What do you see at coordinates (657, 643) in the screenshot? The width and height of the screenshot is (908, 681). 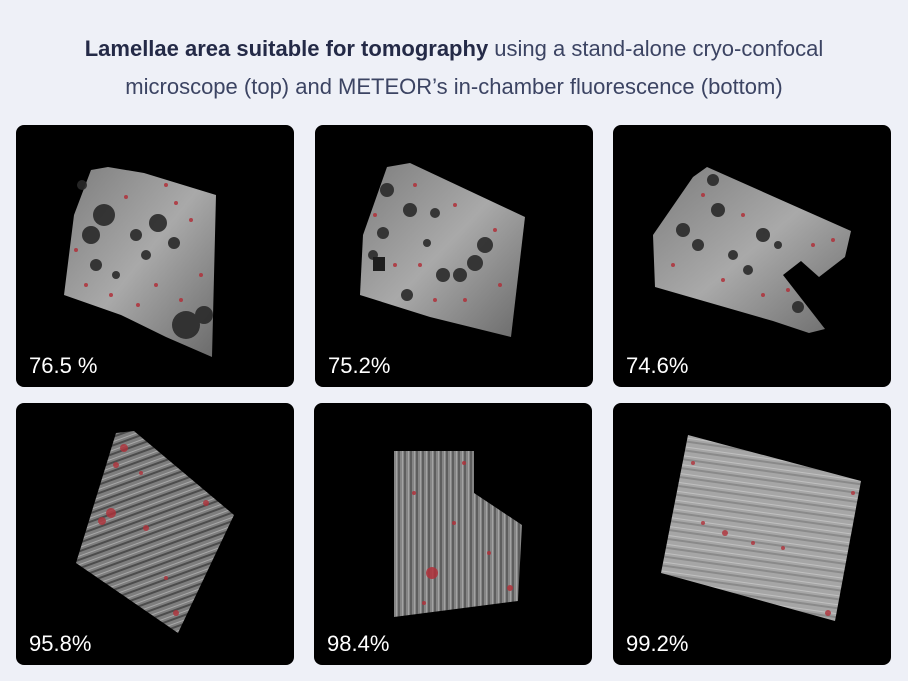 I see `percentage-label: 99.2%` at bounding box center [657, 643].